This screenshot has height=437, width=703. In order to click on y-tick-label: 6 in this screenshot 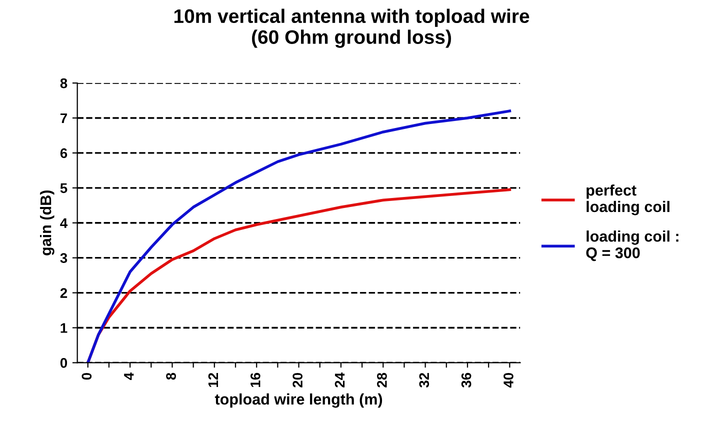, I will do `click(64, 153)`.